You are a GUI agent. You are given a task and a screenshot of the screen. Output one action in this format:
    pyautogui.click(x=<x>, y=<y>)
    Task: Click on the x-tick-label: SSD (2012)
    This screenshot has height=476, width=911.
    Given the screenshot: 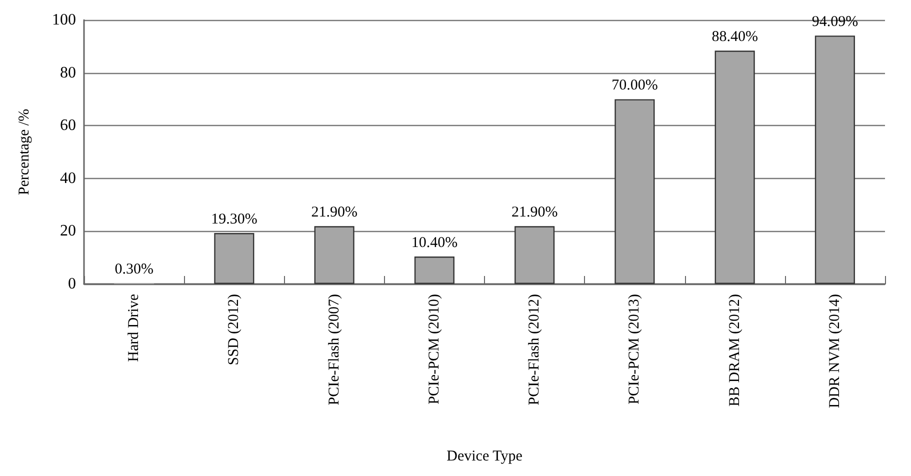 What is the action you would take?
    pyautogui.click(x=234, y=330)
    